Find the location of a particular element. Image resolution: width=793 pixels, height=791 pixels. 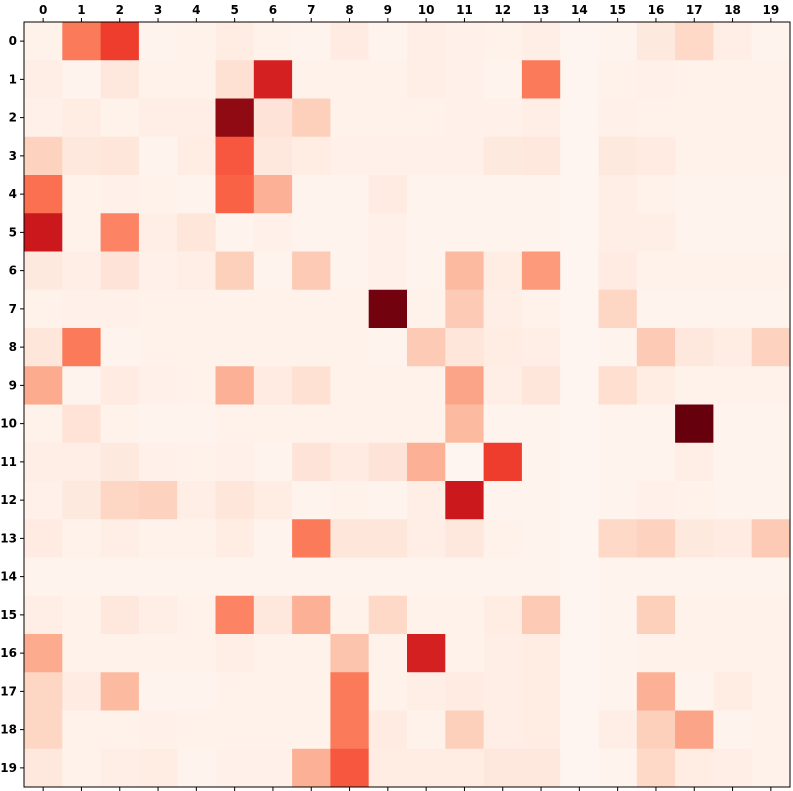

y-tick-label-16: 16 is located at coordinates (8, 653).